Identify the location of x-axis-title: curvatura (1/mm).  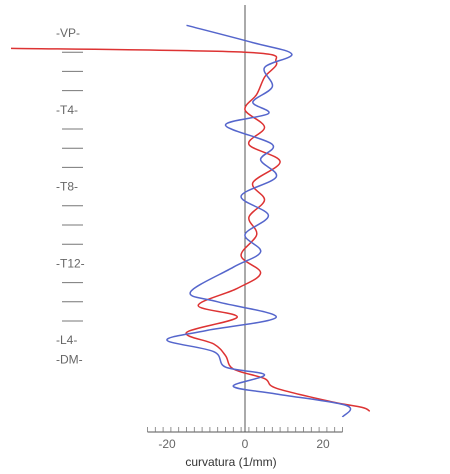
(230, 462).